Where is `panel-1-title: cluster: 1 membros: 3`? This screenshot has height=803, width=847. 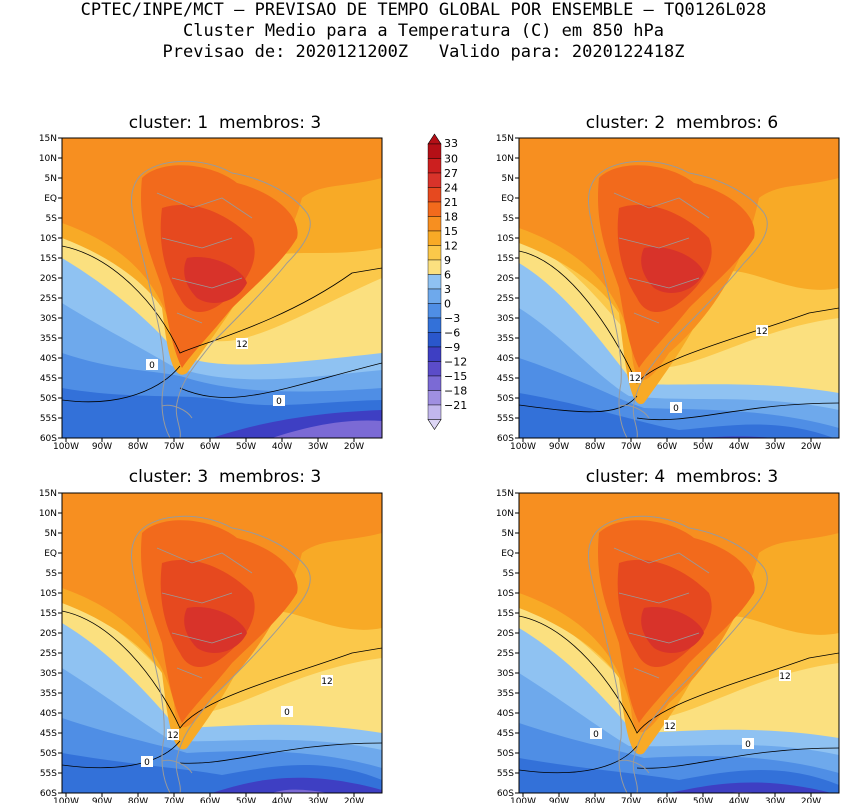 panel-1-title: cluster: 1 membros: 3 is located at coordinates (225, 123).